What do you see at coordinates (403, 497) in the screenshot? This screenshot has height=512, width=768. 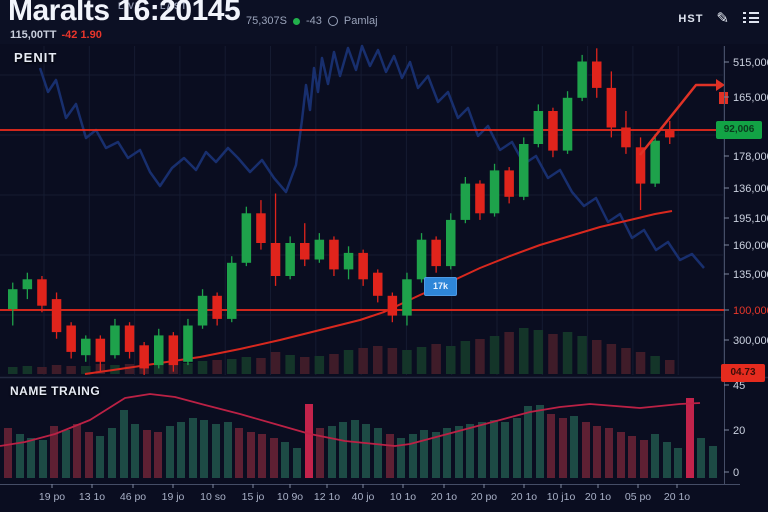 I see `svg-text: 10 1o` at bounding box center [403, 497].